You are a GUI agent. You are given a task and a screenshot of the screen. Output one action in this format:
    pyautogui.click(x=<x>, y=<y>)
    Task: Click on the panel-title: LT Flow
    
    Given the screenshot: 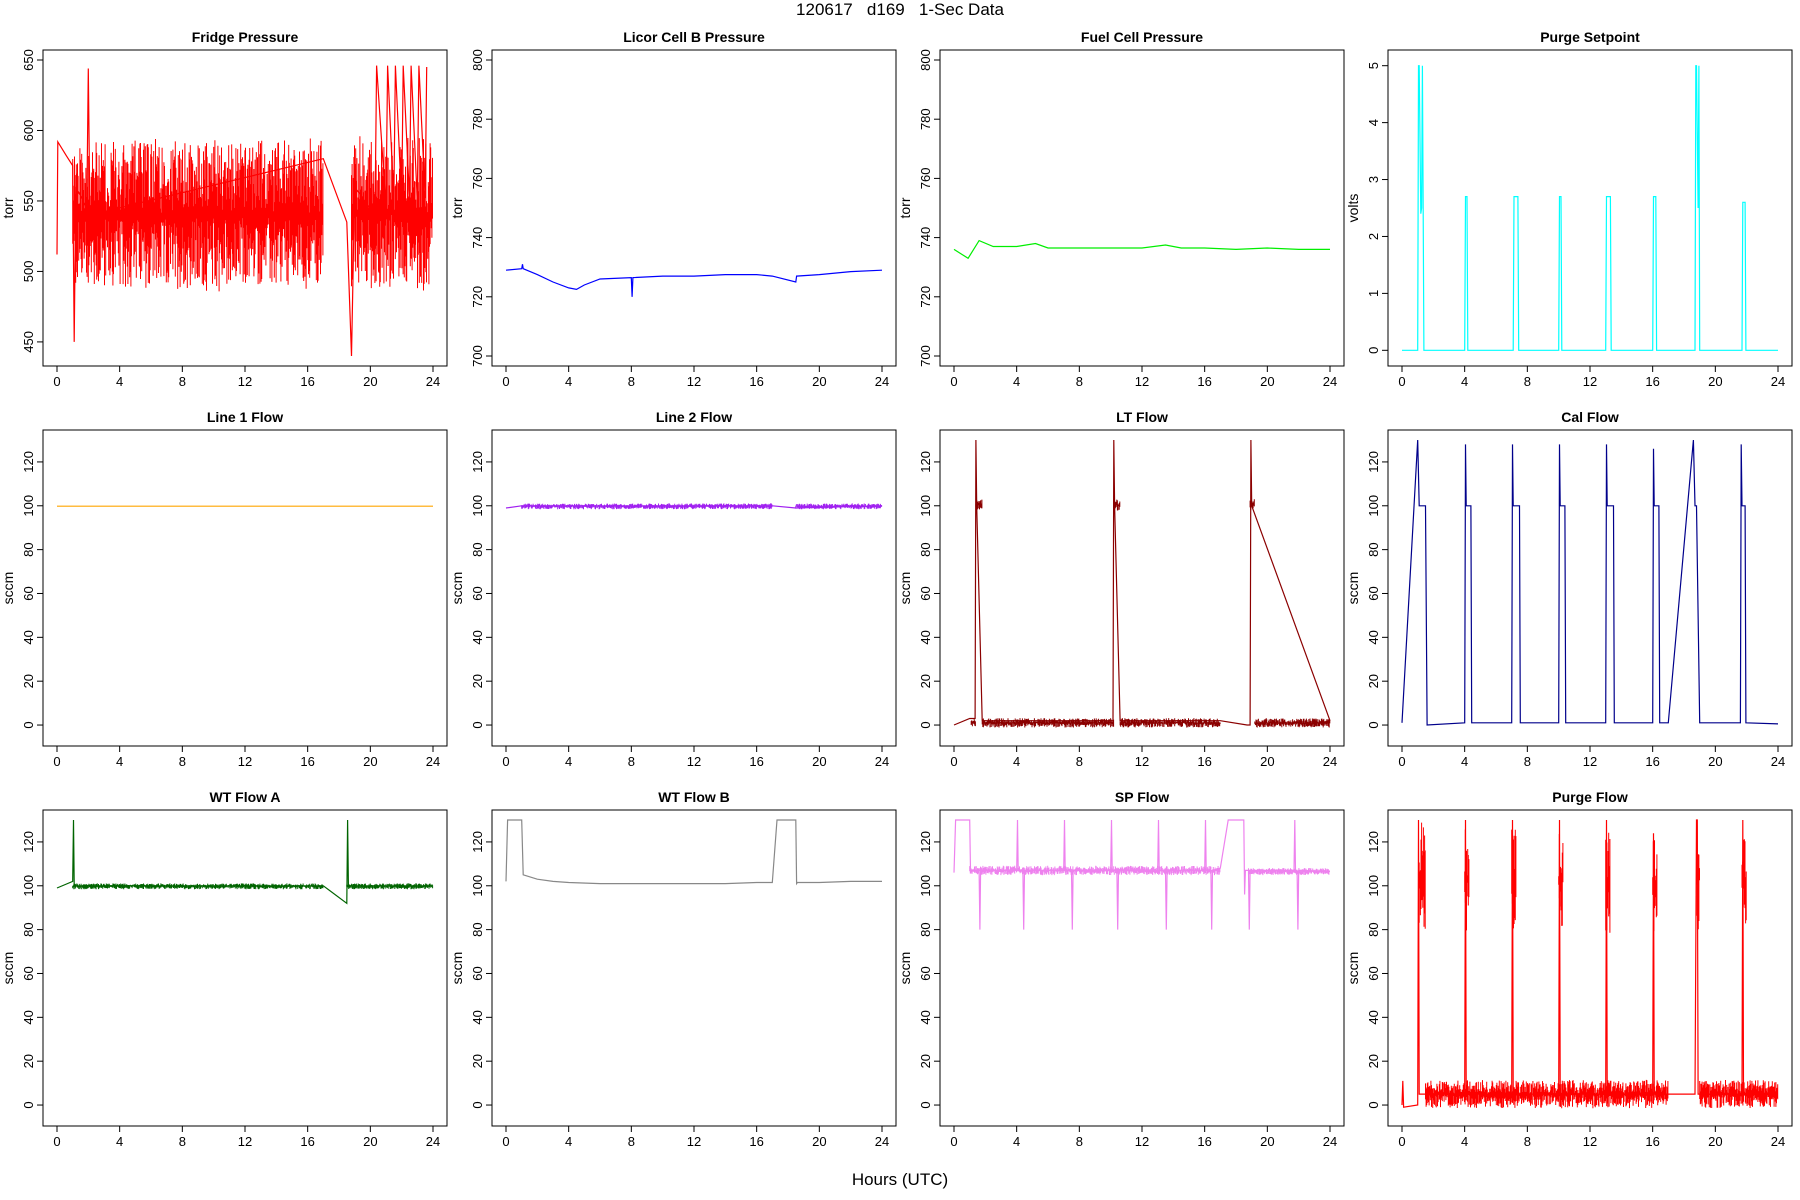 What is the action you would take?
    pyautogui.click(x=1142, y=417)
    